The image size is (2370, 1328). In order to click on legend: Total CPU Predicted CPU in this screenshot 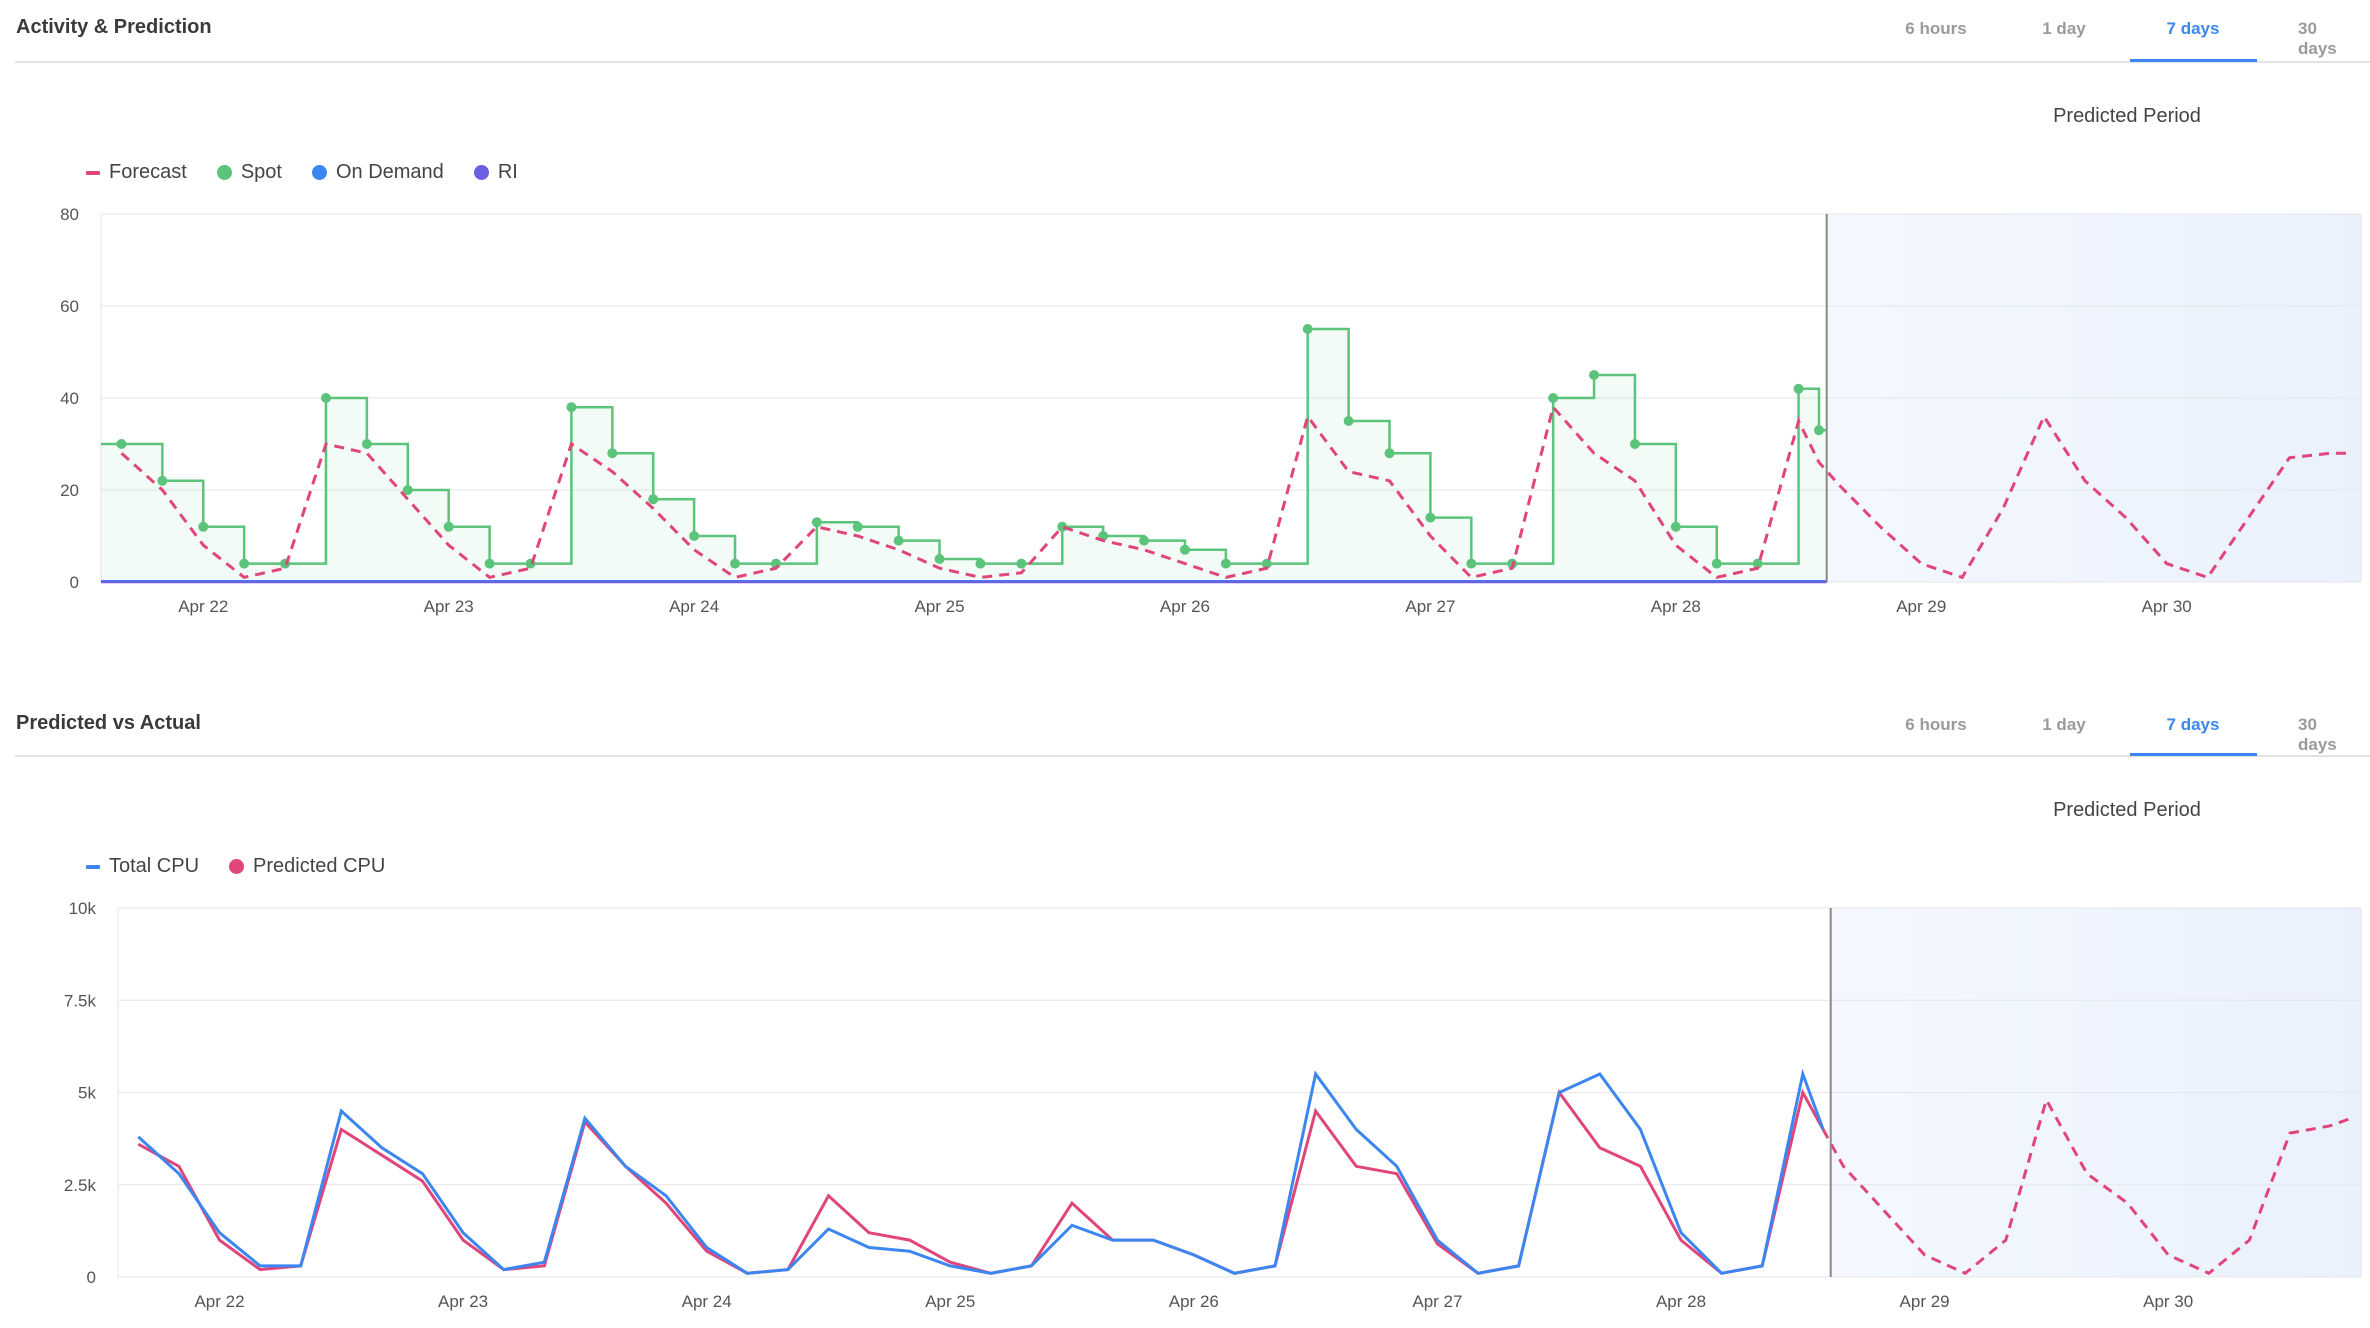, I will do `click(235, 866)`.